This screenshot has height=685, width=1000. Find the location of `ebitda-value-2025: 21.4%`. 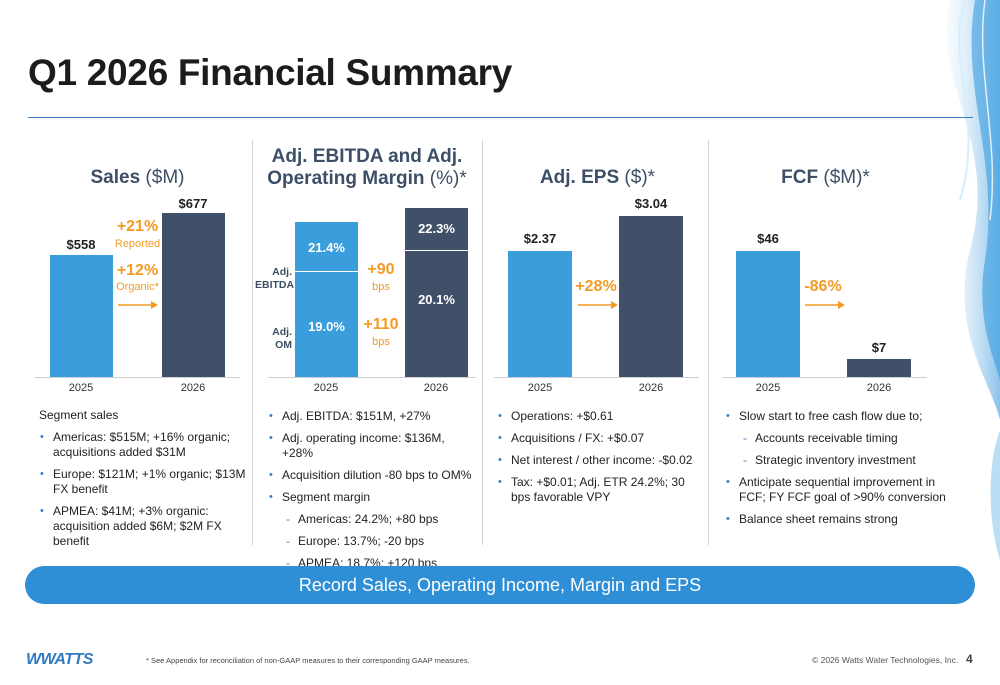

ebitda-value-2025: 21.4% is located at coordinates (326, 247).